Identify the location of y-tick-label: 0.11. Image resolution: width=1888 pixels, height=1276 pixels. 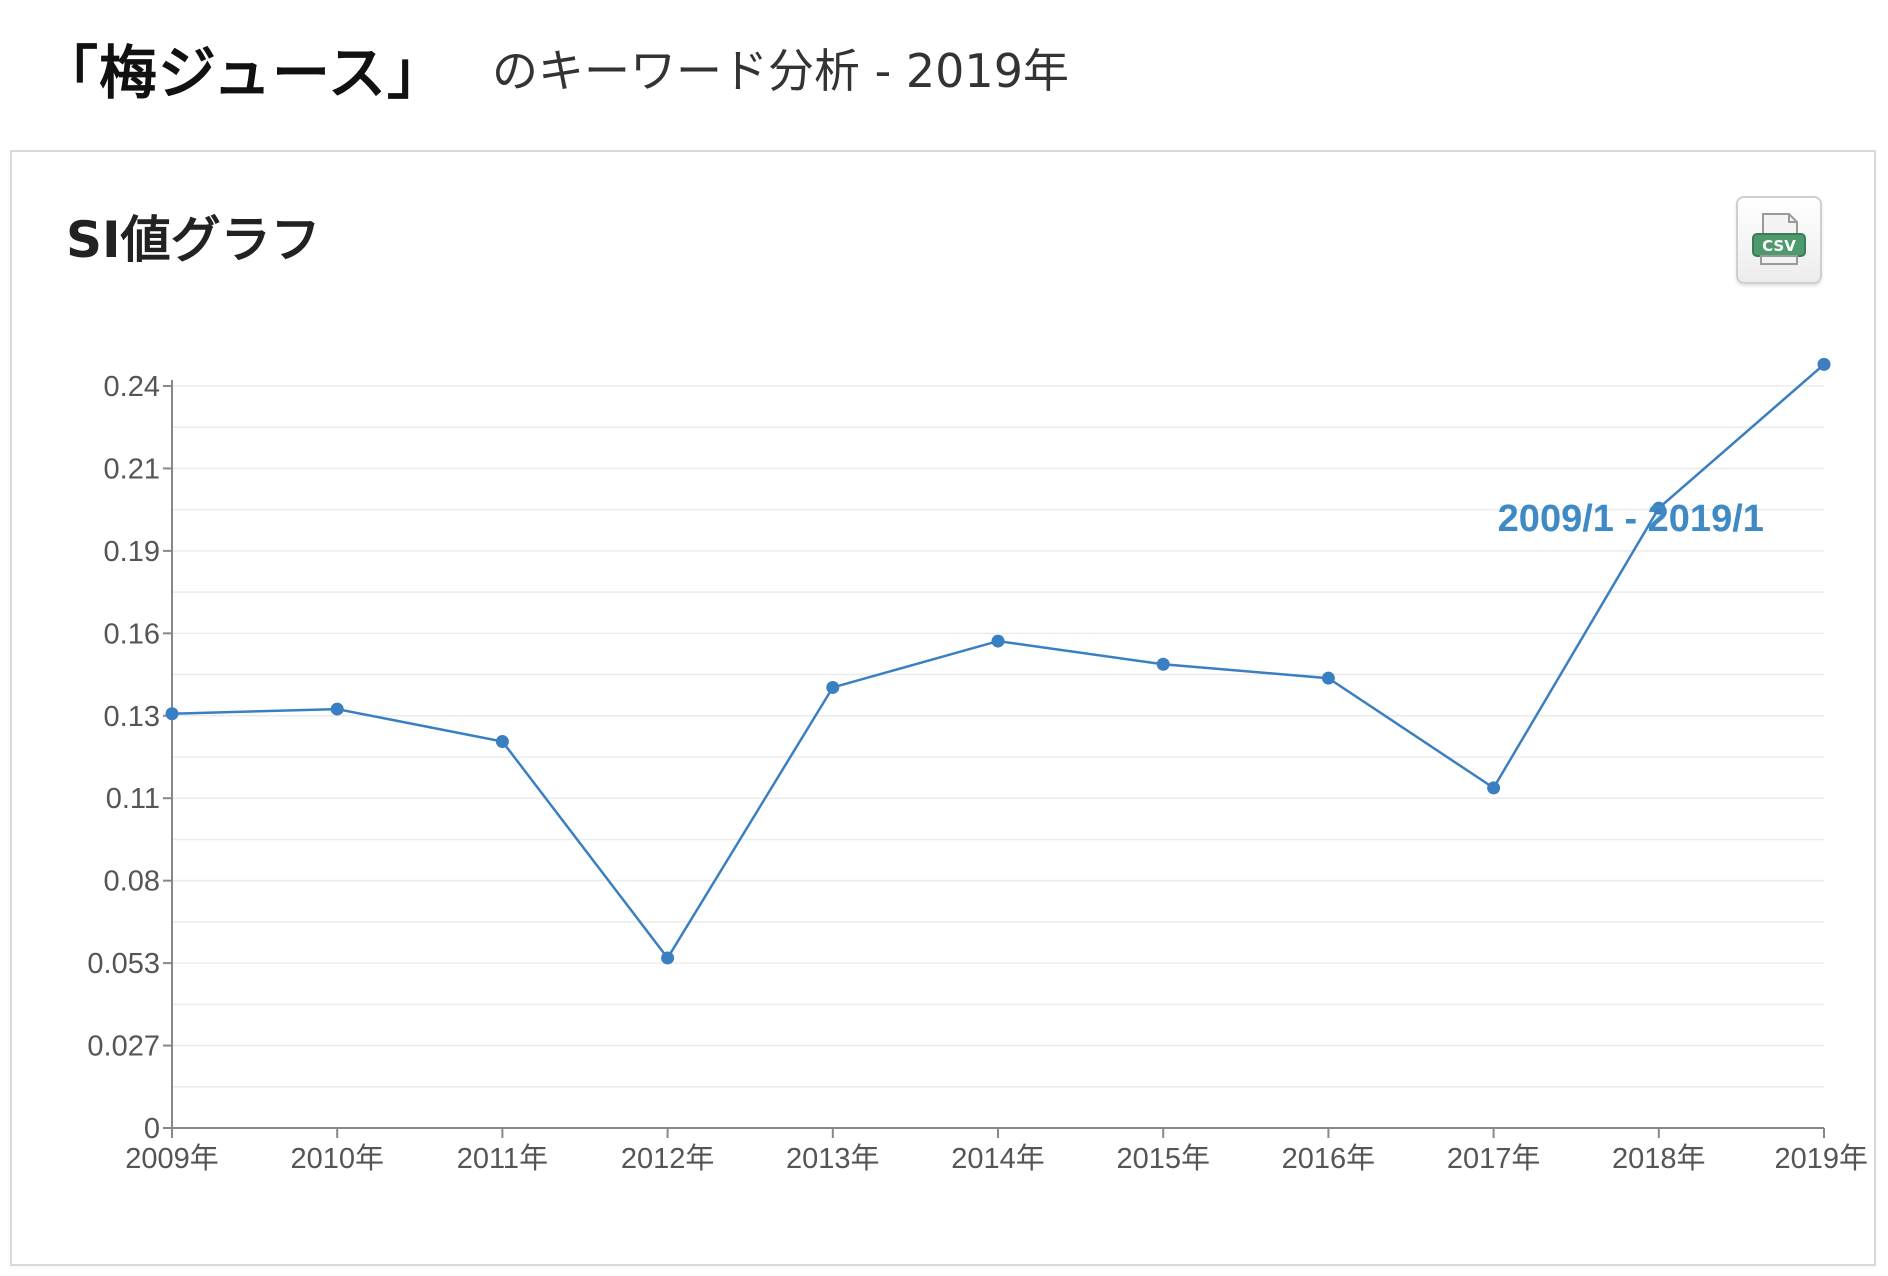
(133, 799).